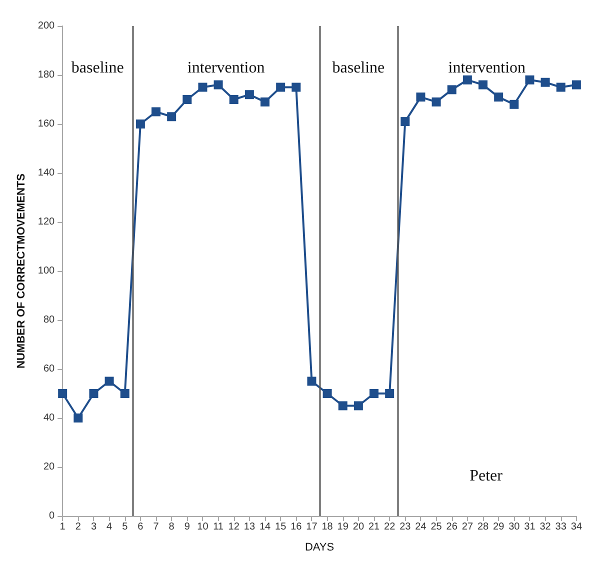 This screenshot has height=566, width=593. I want to click on x-tick-label: 20, so click(358, 527).